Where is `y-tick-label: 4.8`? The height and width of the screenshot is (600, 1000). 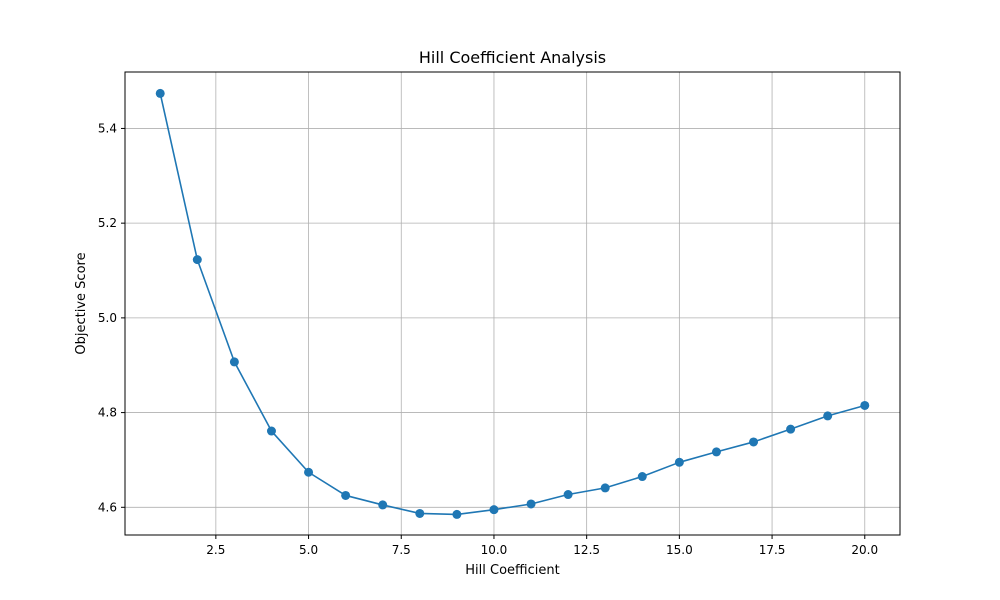
y-tick-label: 4.8 is located at coordinates (107, 413).